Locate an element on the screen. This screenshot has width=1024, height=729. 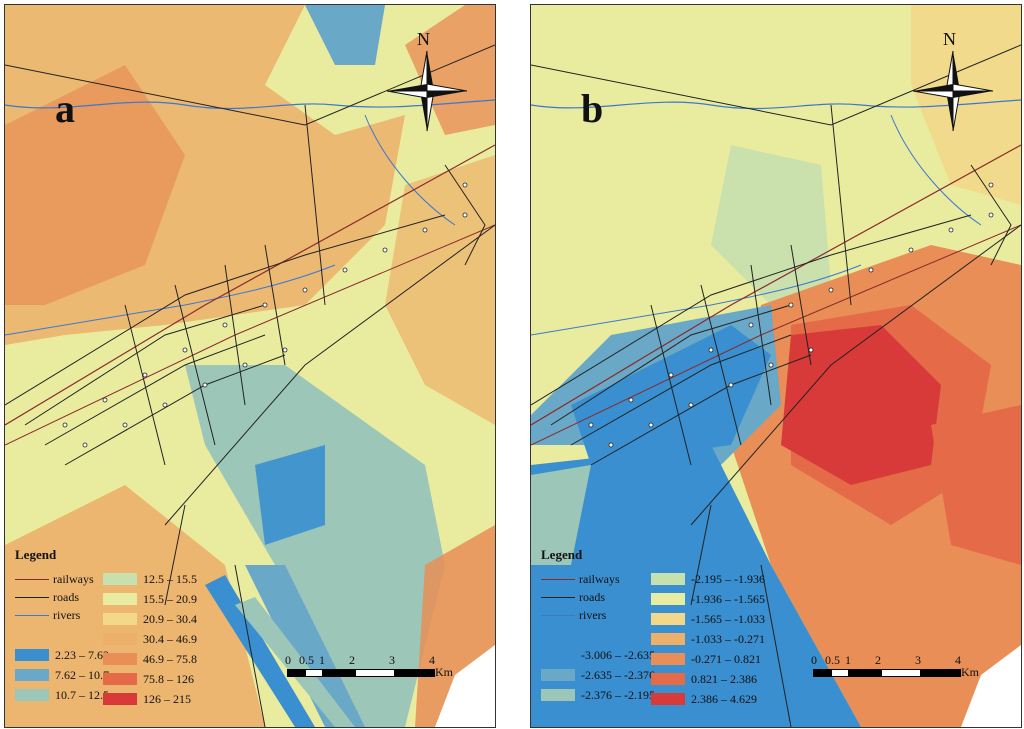
legend-class-1: 2.23 – 7.62 is located at coordinates (62, 655).